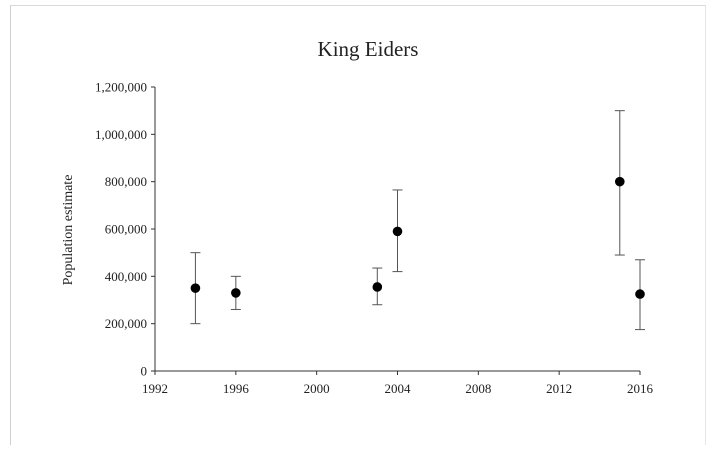  Describe the element at coordinates (121, 134) in the screenshot. I see `y-tick-label: 1,000,000` at that location.